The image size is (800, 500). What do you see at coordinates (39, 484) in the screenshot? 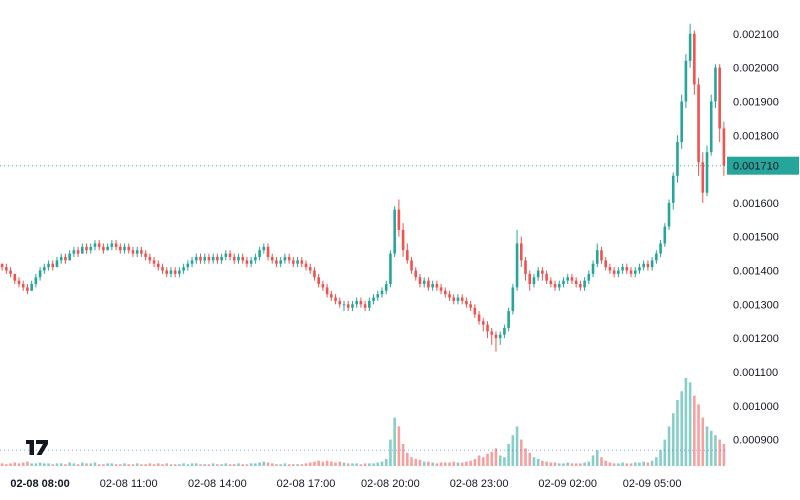
I see `time-axis-label: 02-08 08:00` at bounding box center [39, 484].